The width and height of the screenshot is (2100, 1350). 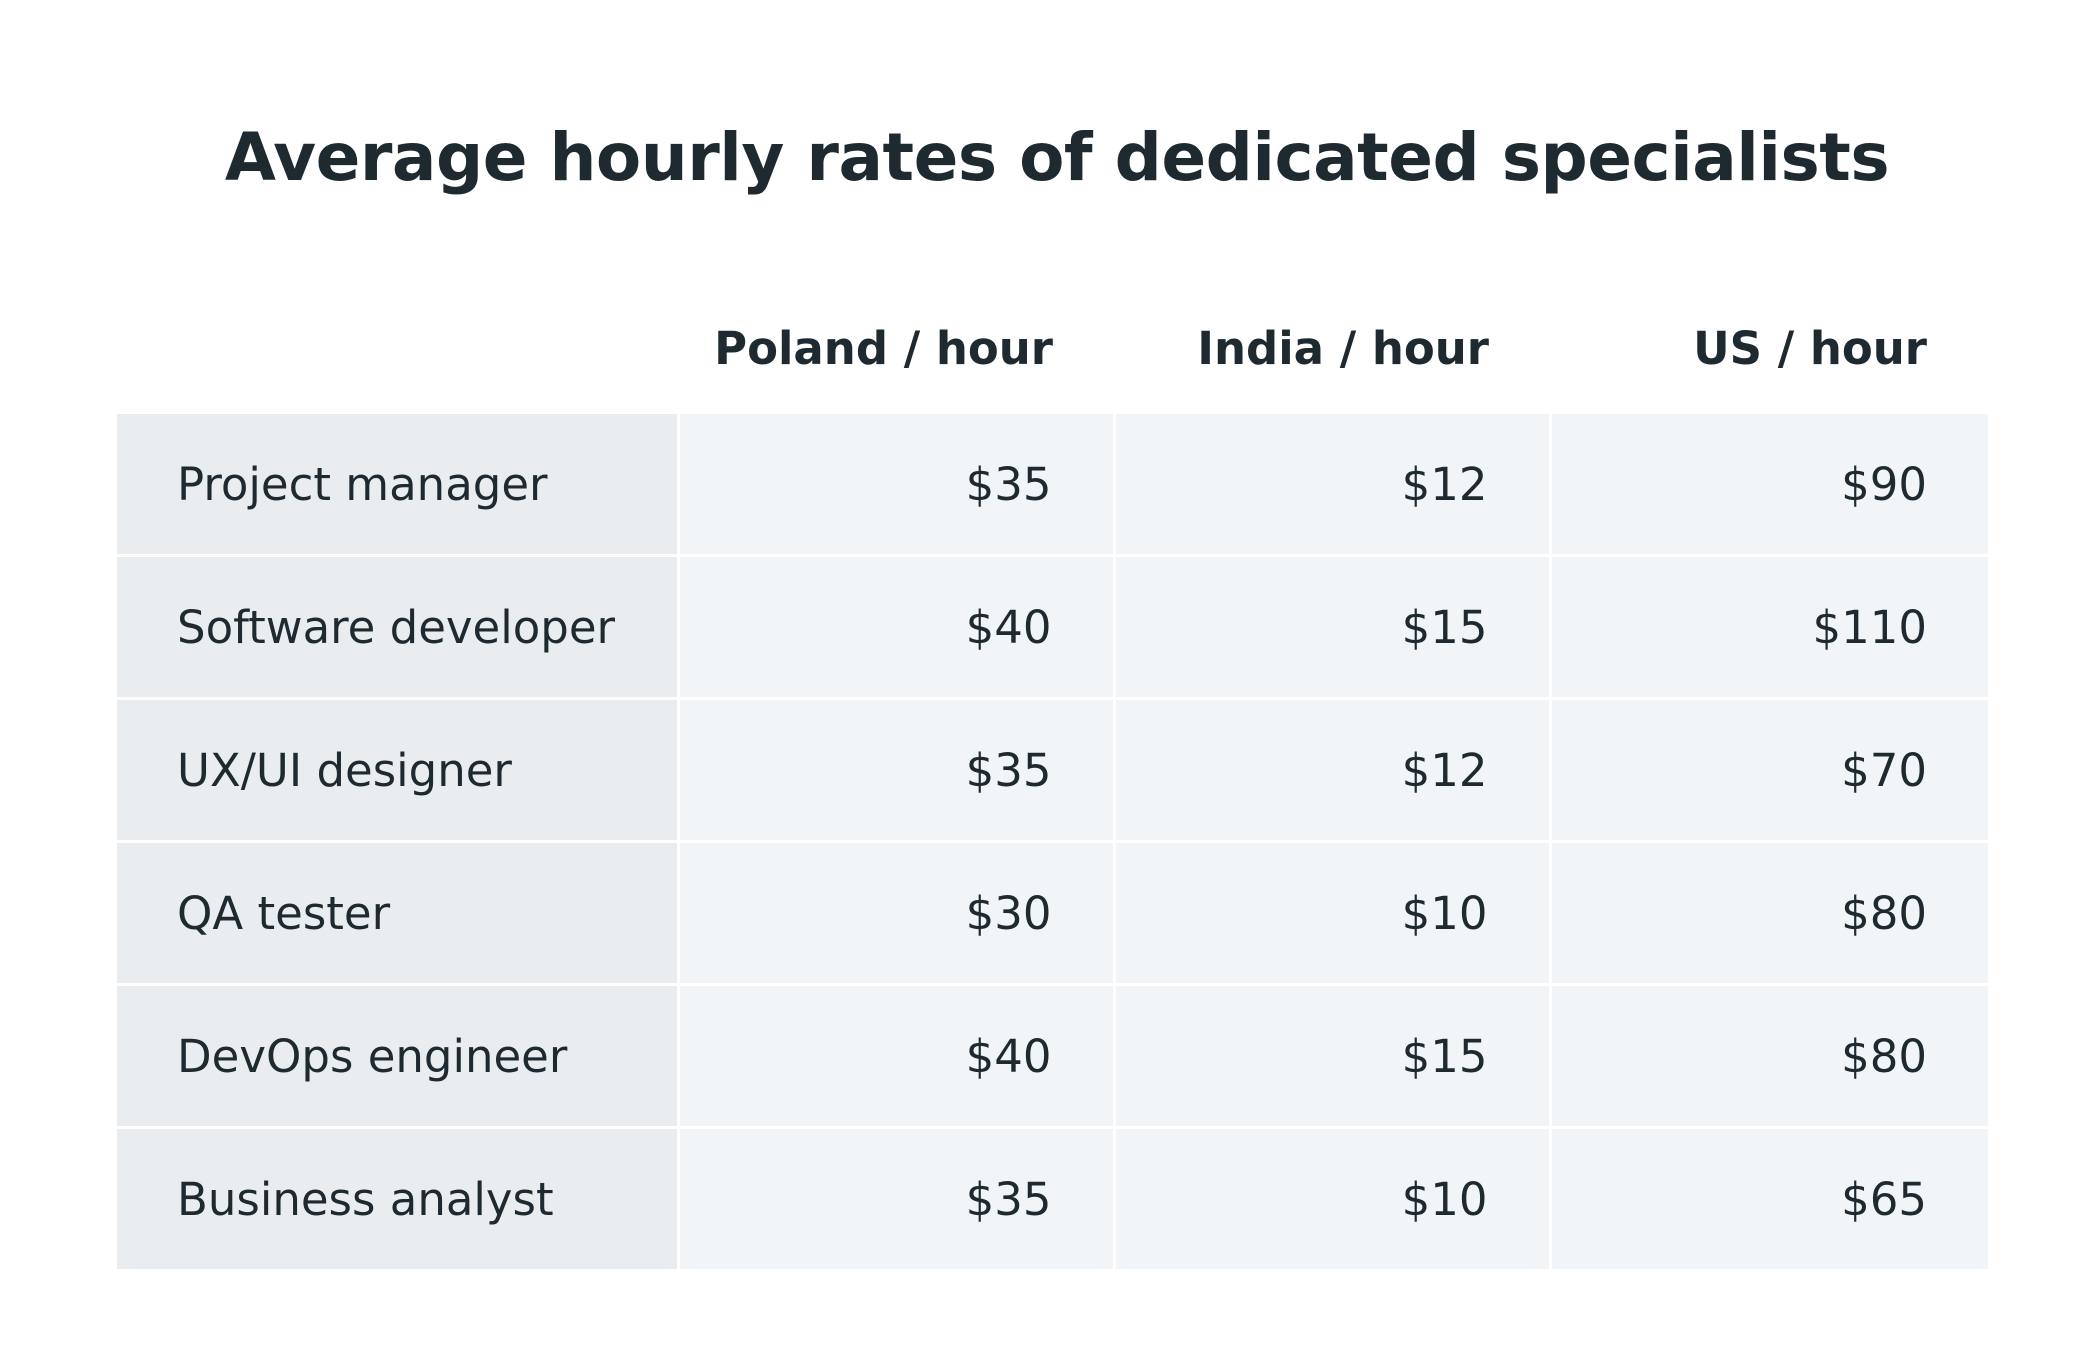 I want to click on poland-rate-cell: $30, so click(x=896, y=913).